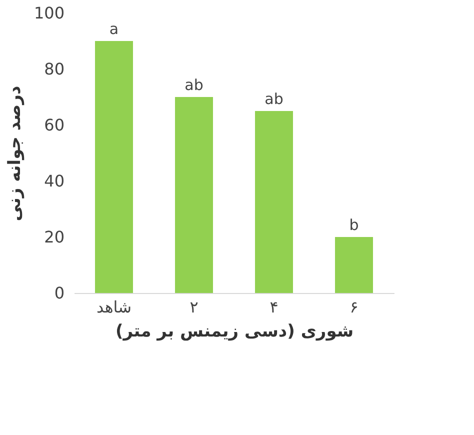  What do you see at coordinates (354, 225) in the screenshot?
I see `data-label: b` at bounding box center [354, 225].